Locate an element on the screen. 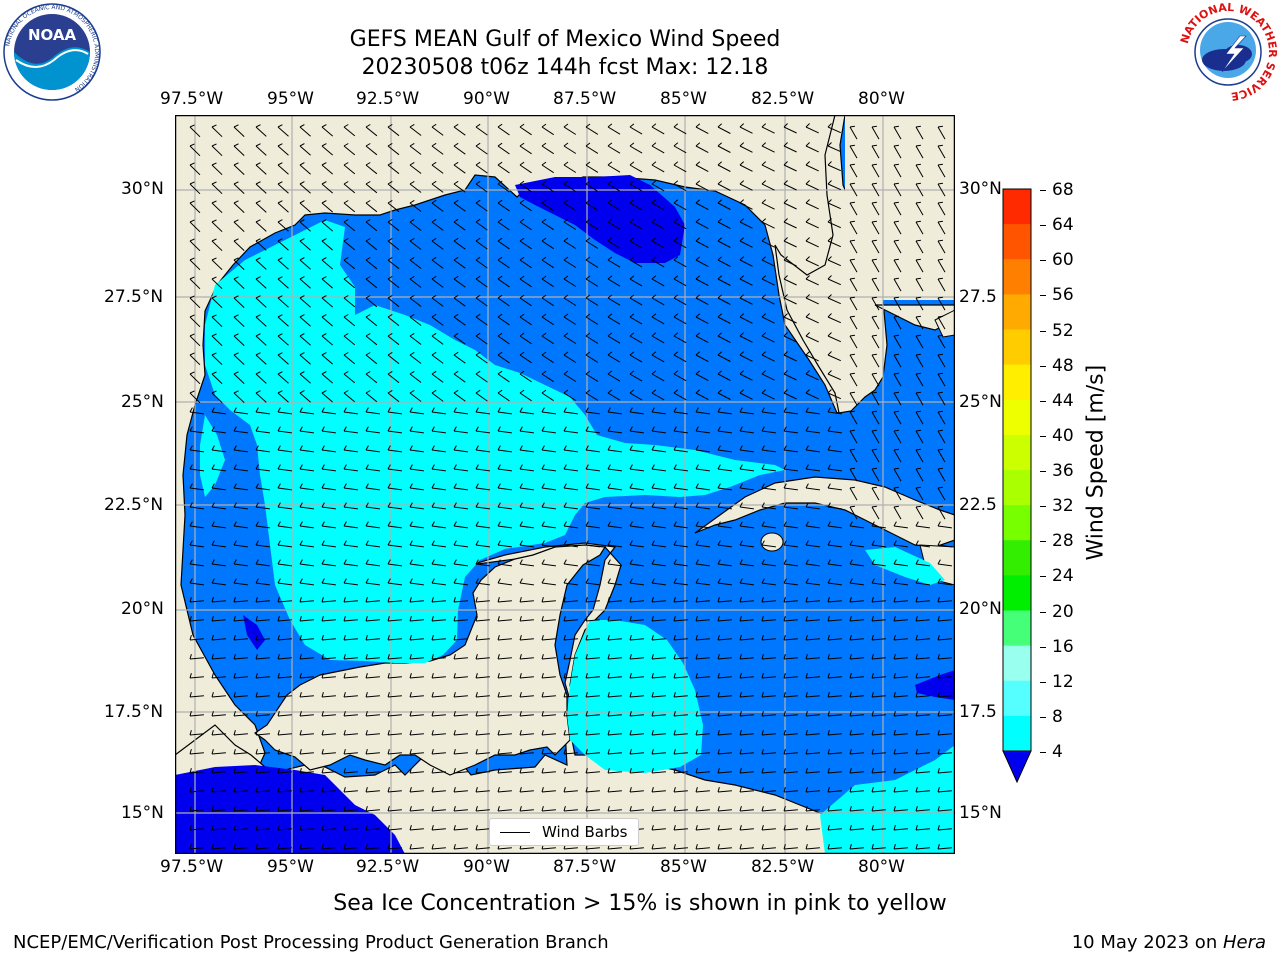 This screenshot has width=1280, height=960. lon-label-bottom-0: 97.5°W is located at coordinates (192, 867).